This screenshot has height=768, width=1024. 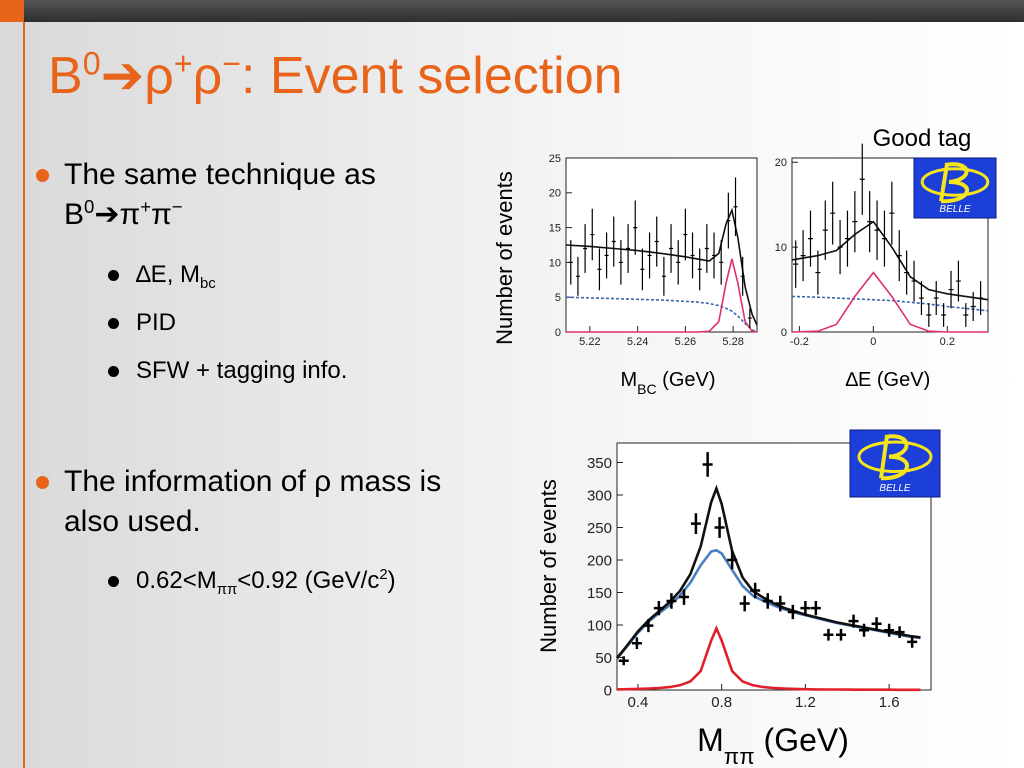 I want to click on sub-bullet-text: 0.62<Mππ<0.92 (GeV/c2), so click(x=266, y=581).